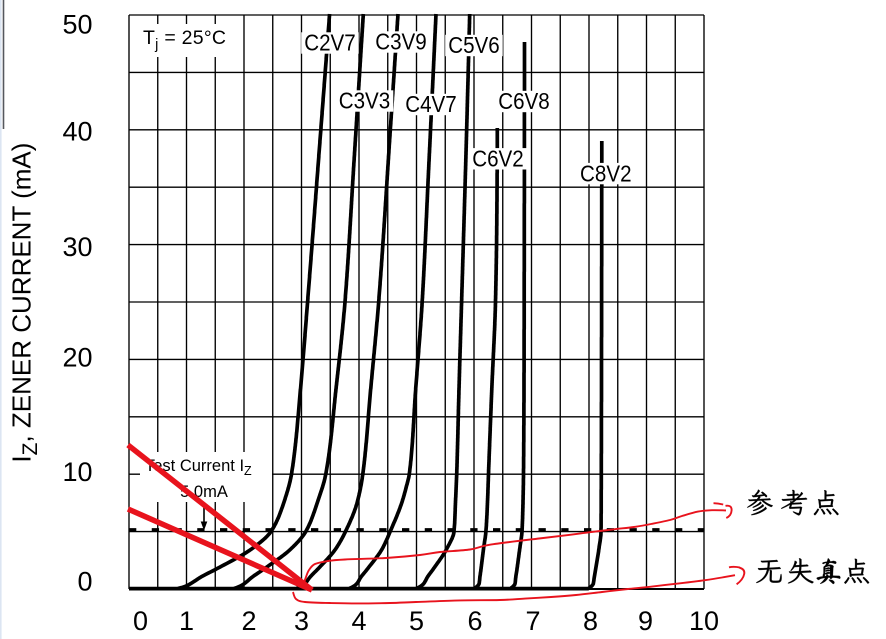 The image size is (886, 639). I want to click on svg-text: C8V2, so click(606, 173).